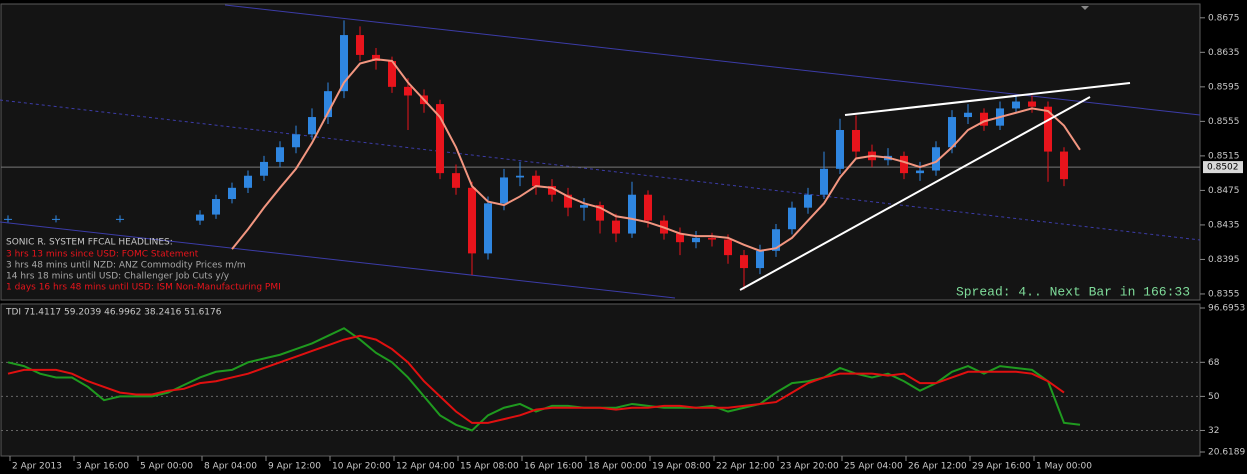 The image size is (1247, 474). Describe the element at coordinates (937, 467) in the screenshot. I see `x-tick-label: 26 Apr 12:00` at that location.